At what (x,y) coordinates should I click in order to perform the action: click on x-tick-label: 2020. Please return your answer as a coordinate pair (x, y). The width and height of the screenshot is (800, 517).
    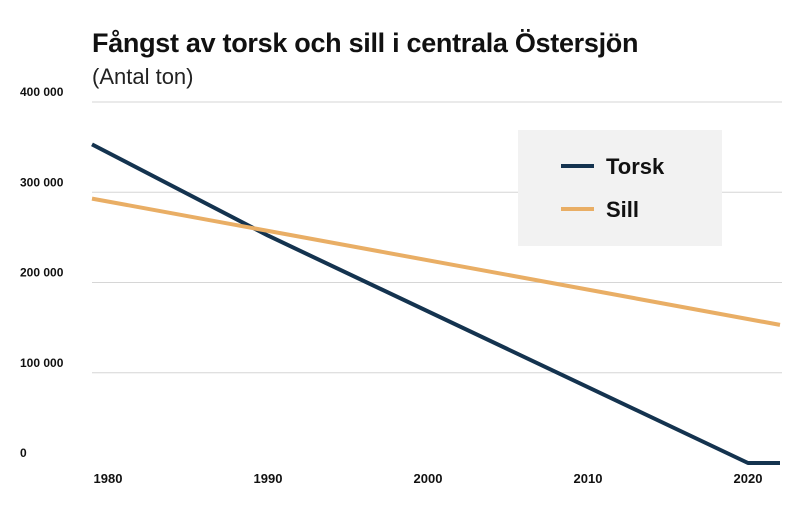
    Looking at the image, I should click on (748, 478).